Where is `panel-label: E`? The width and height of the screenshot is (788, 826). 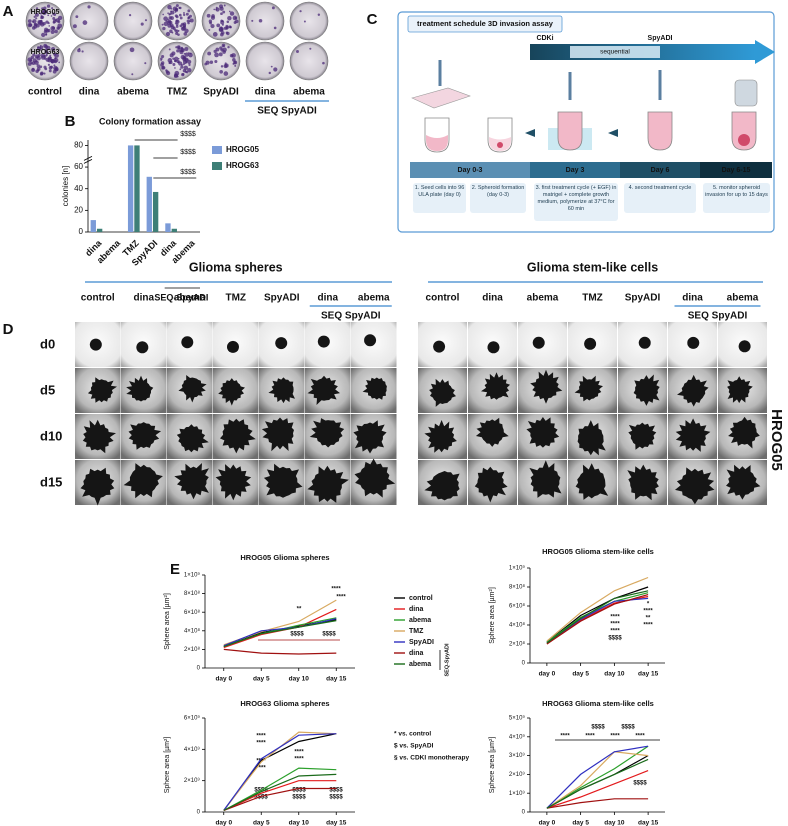
panel-label: E is located at coordinates (175, 569).